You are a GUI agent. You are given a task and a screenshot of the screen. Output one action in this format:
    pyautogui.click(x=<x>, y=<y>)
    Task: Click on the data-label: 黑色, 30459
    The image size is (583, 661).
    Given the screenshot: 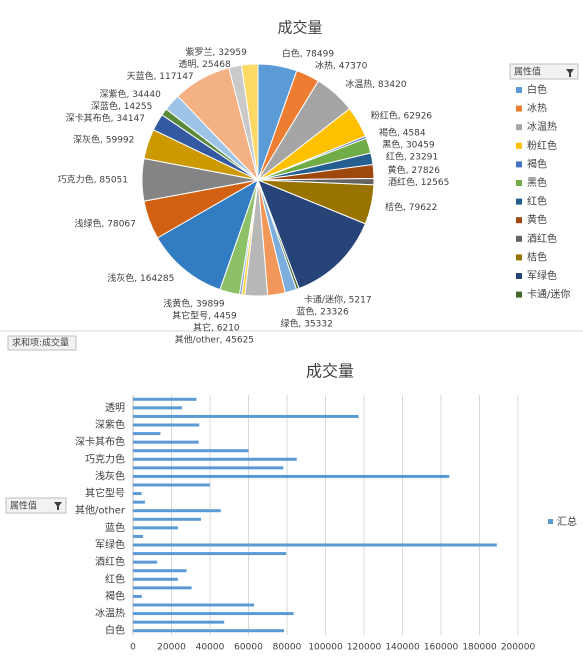 What is the action you would take?
    pyautogui.click(x=408, y=144)
    